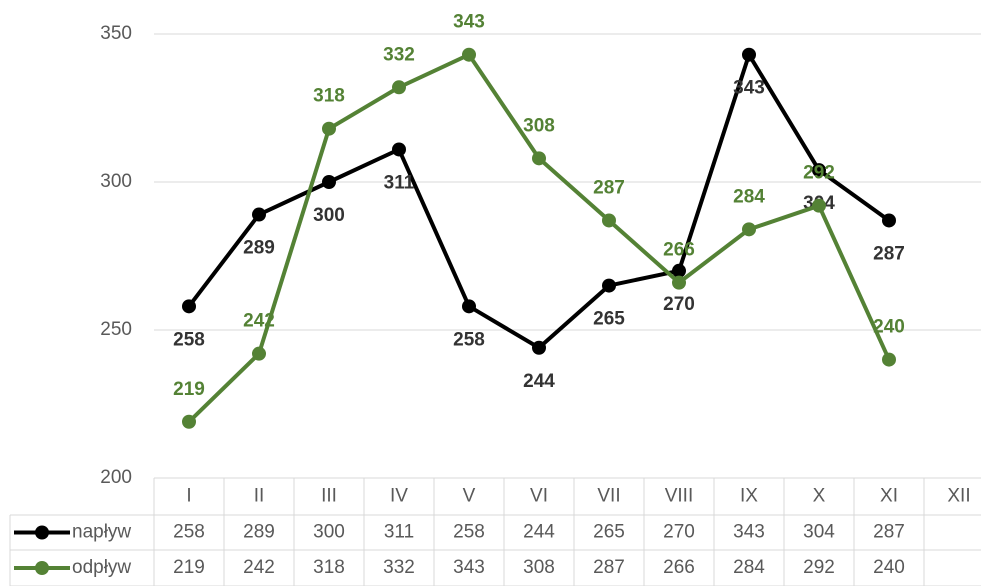  Describe the element at coordinates (189, 389) in the screenshot. I see `data-label: 219` at that location.